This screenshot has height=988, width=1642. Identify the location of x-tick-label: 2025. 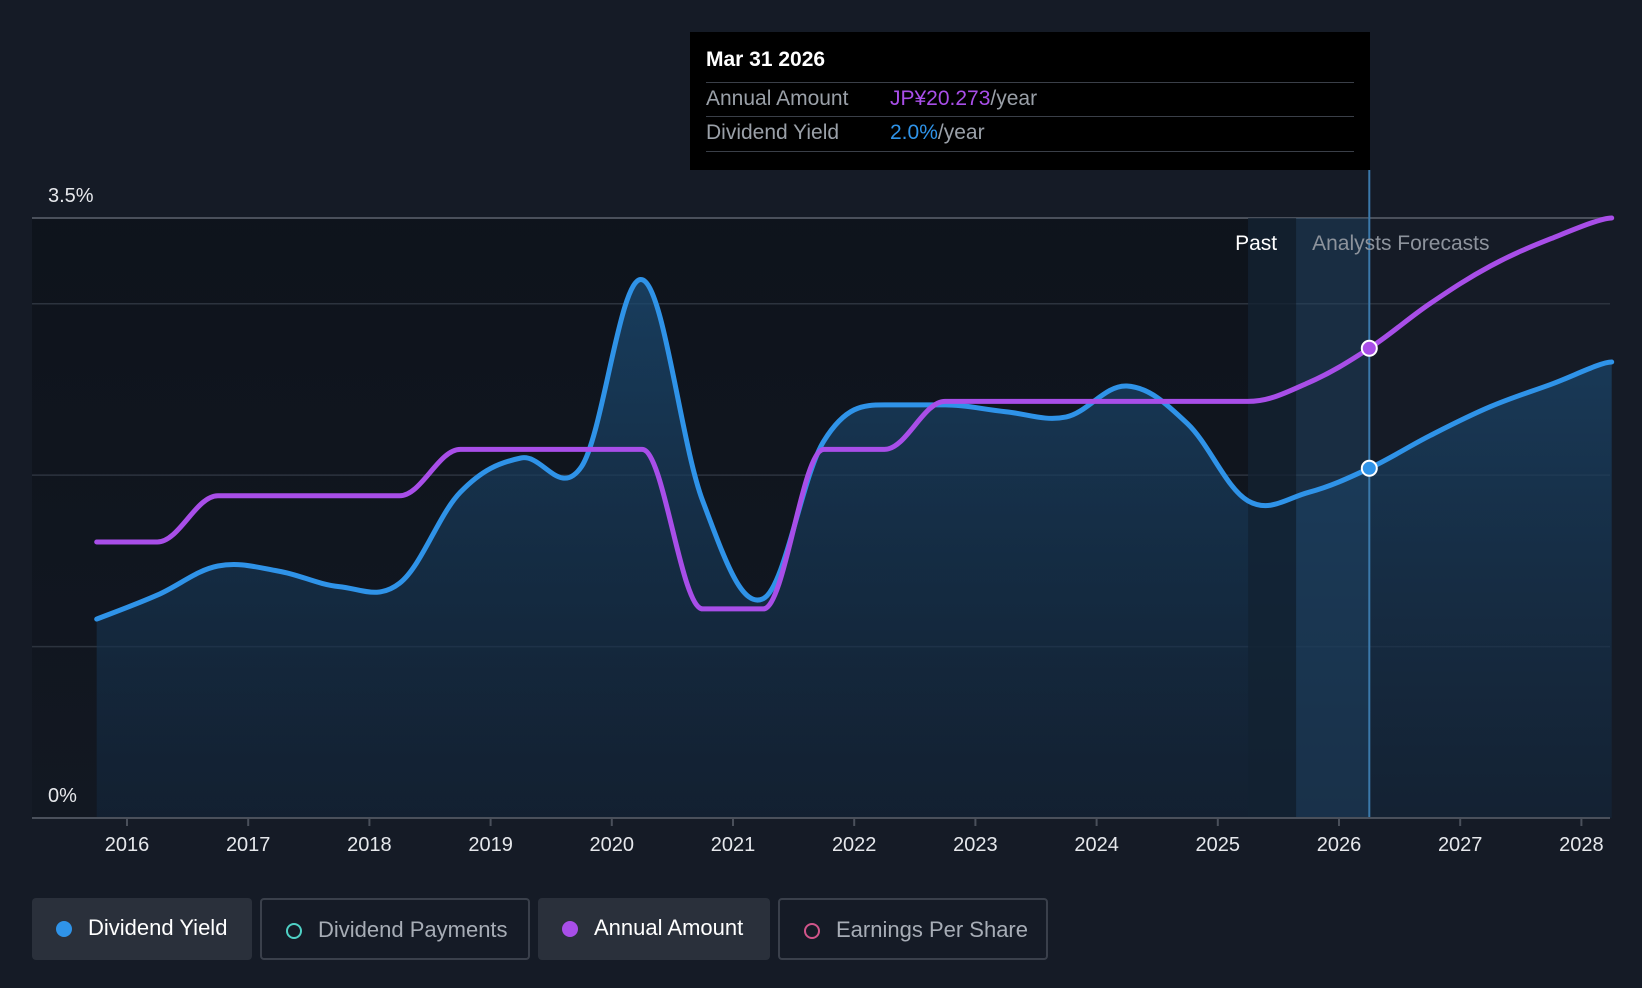
(1218, 845).